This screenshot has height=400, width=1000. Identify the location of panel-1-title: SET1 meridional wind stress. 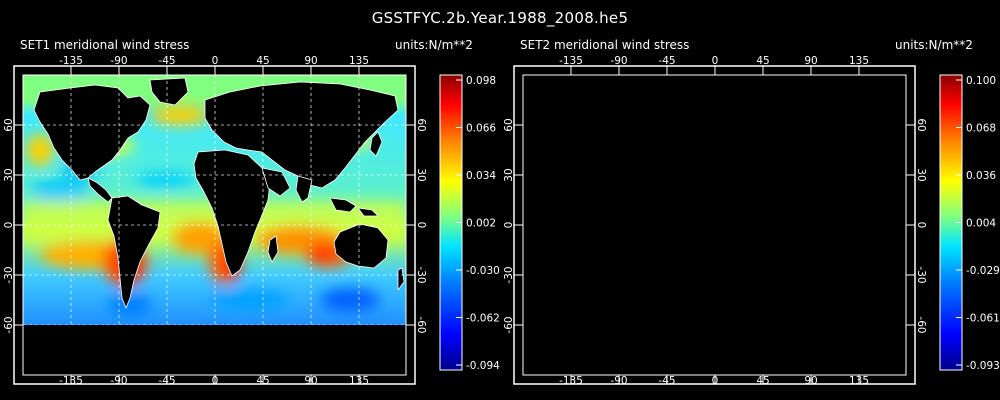
(105, 45).